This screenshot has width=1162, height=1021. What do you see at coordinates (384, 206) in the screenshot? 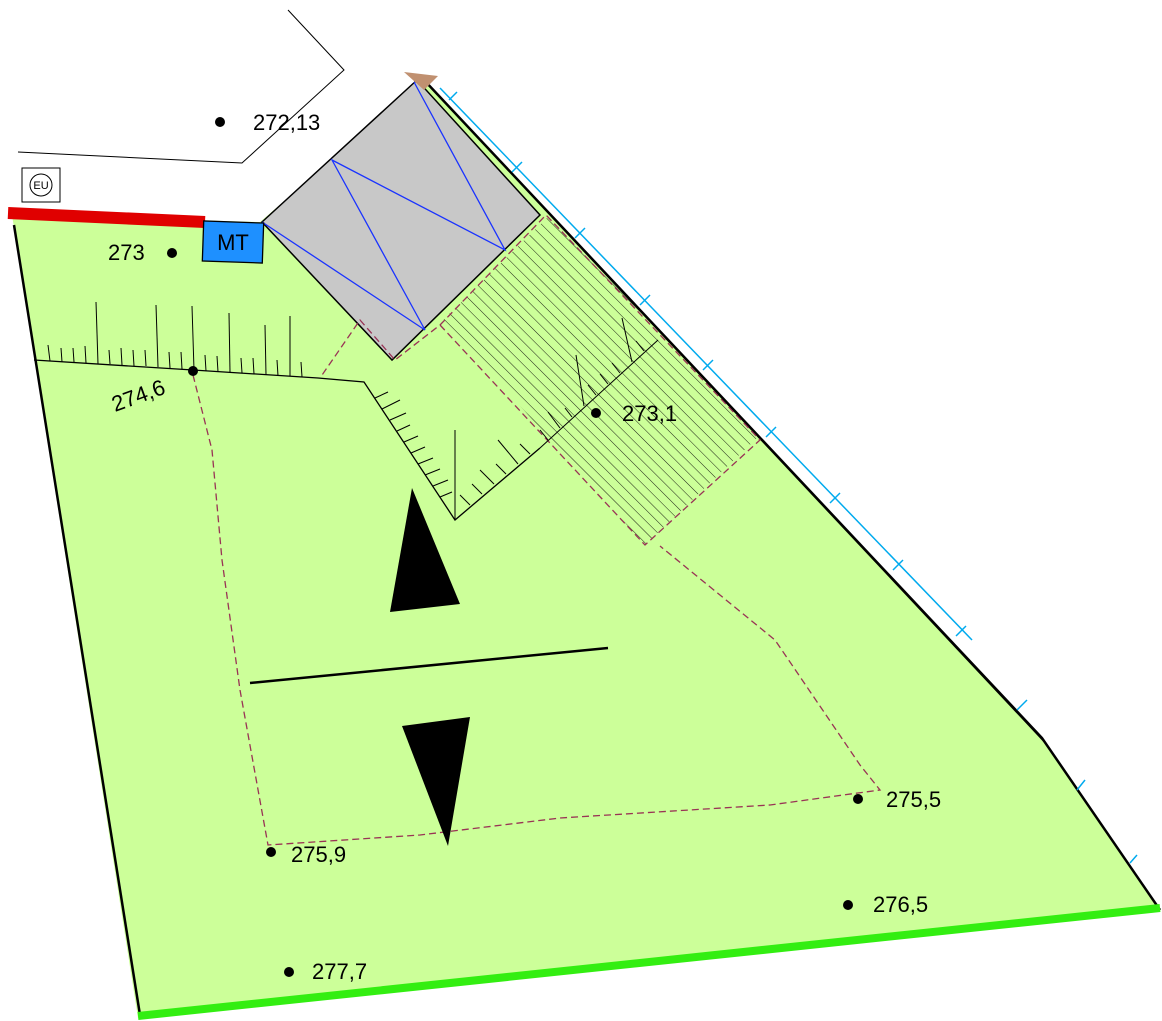
I see `building-blue-lines` at bounding box center [384, 206].